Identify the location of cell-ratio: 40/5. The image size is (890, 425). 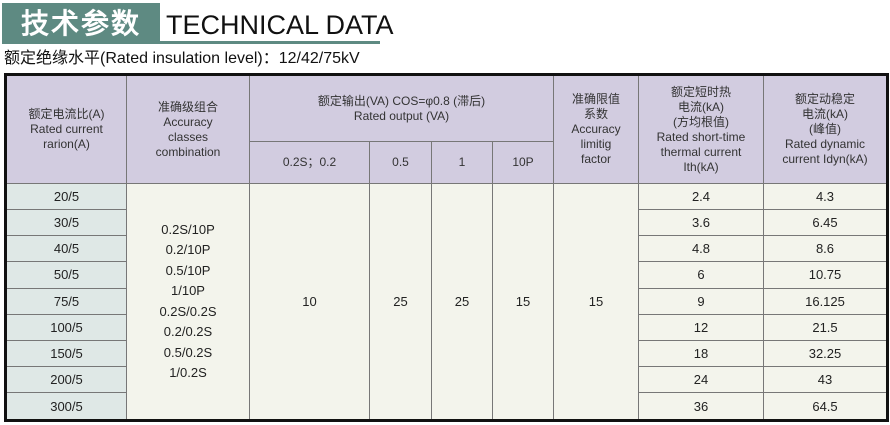
(66, 249).